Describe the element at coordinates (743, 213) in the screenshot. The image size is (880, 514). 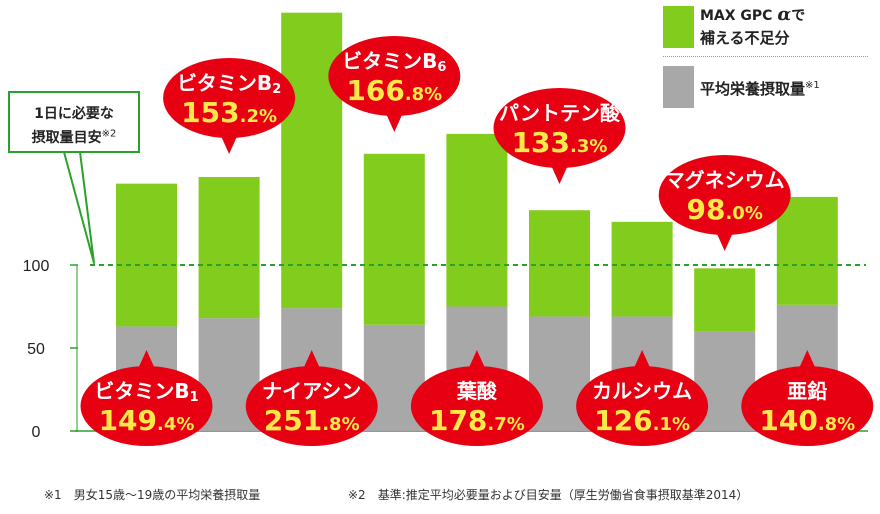
I see `balloon-value-decimal: .0%` at that location.